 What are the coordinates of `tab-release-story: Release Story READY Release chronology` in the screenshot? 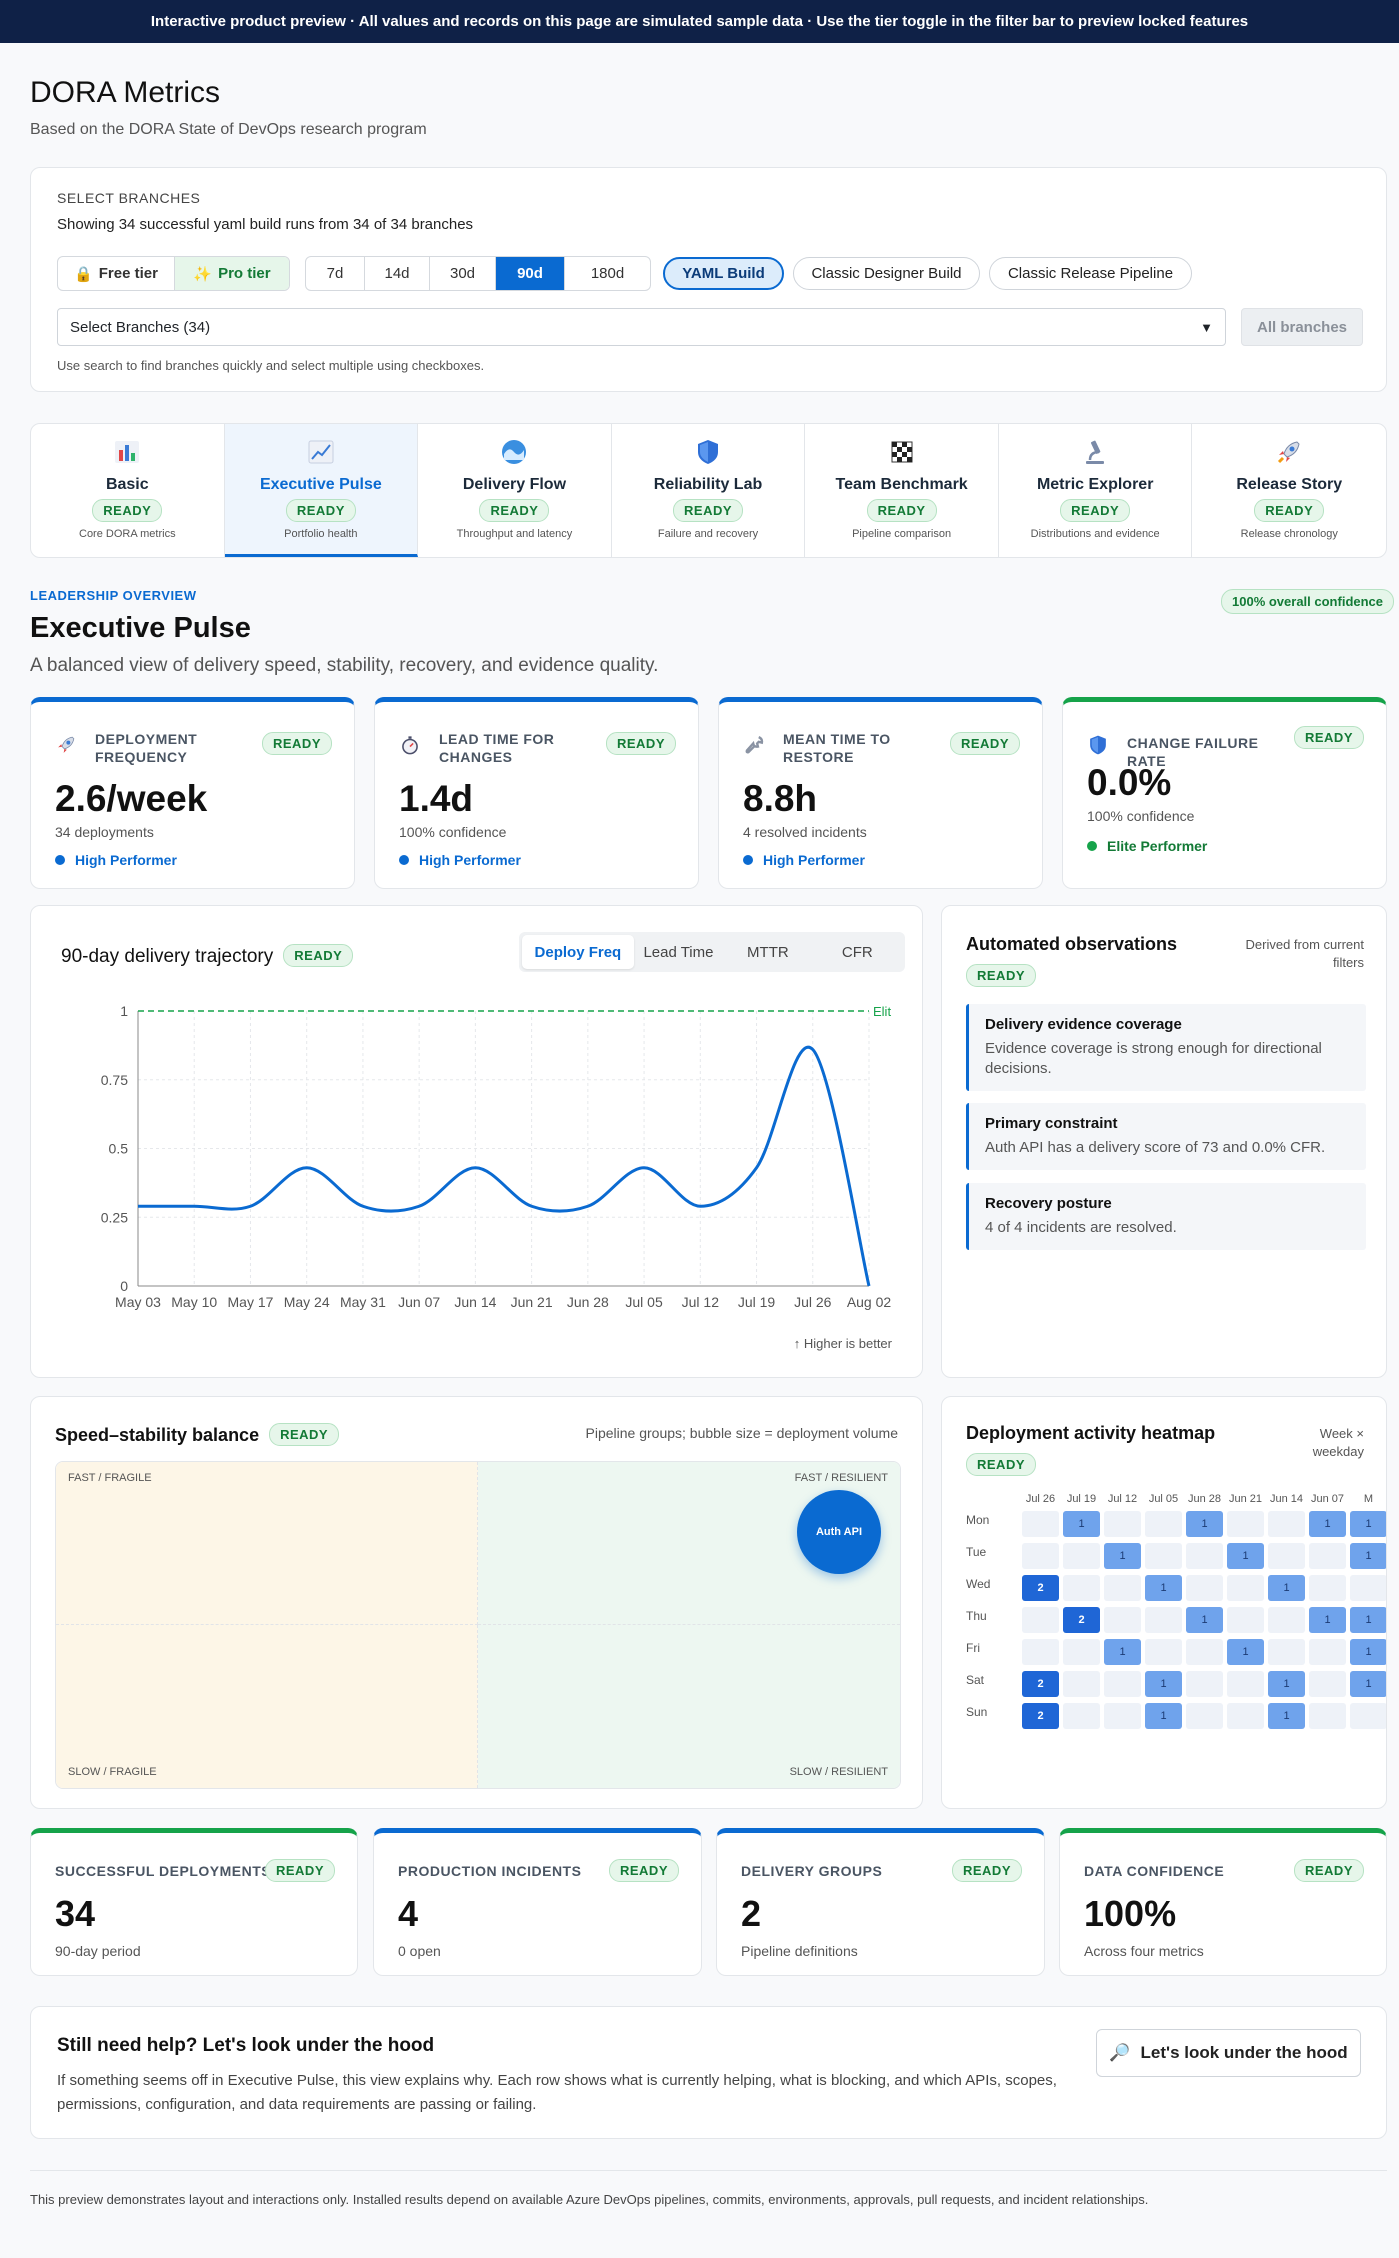 It's located at (1289, 490).